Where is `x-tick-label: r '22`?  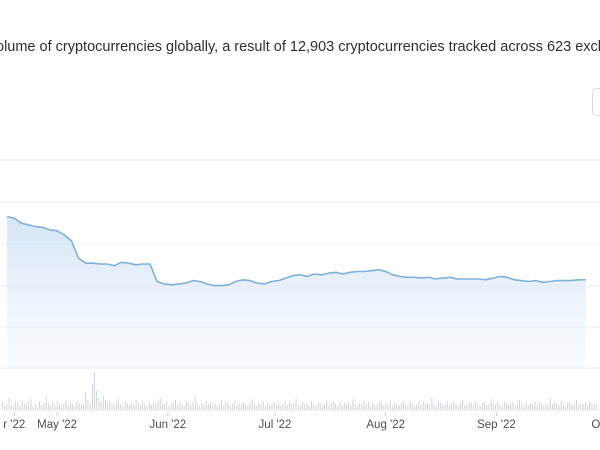 x-tick-label: r '22 is located at coordinates (14, 425).